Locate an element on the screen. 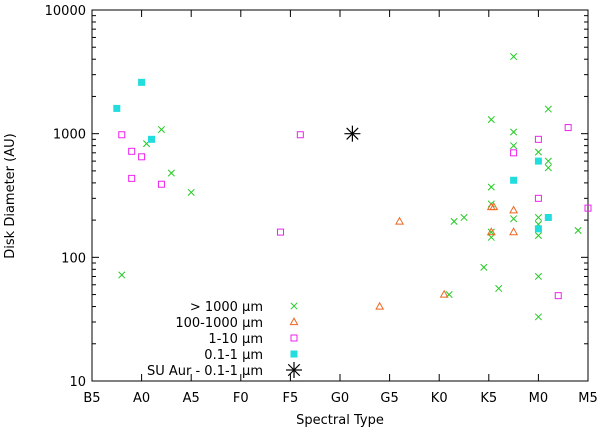  y-tick-label: 10000 is located at coordinates (65, 11).